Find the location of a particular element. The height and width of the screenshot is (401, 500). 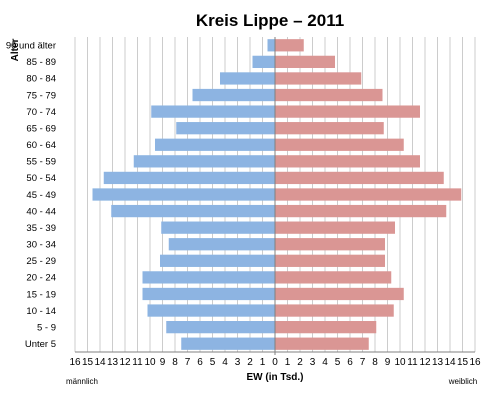

age-group-label: 30 - 34 is located at coordinates (41, 245).